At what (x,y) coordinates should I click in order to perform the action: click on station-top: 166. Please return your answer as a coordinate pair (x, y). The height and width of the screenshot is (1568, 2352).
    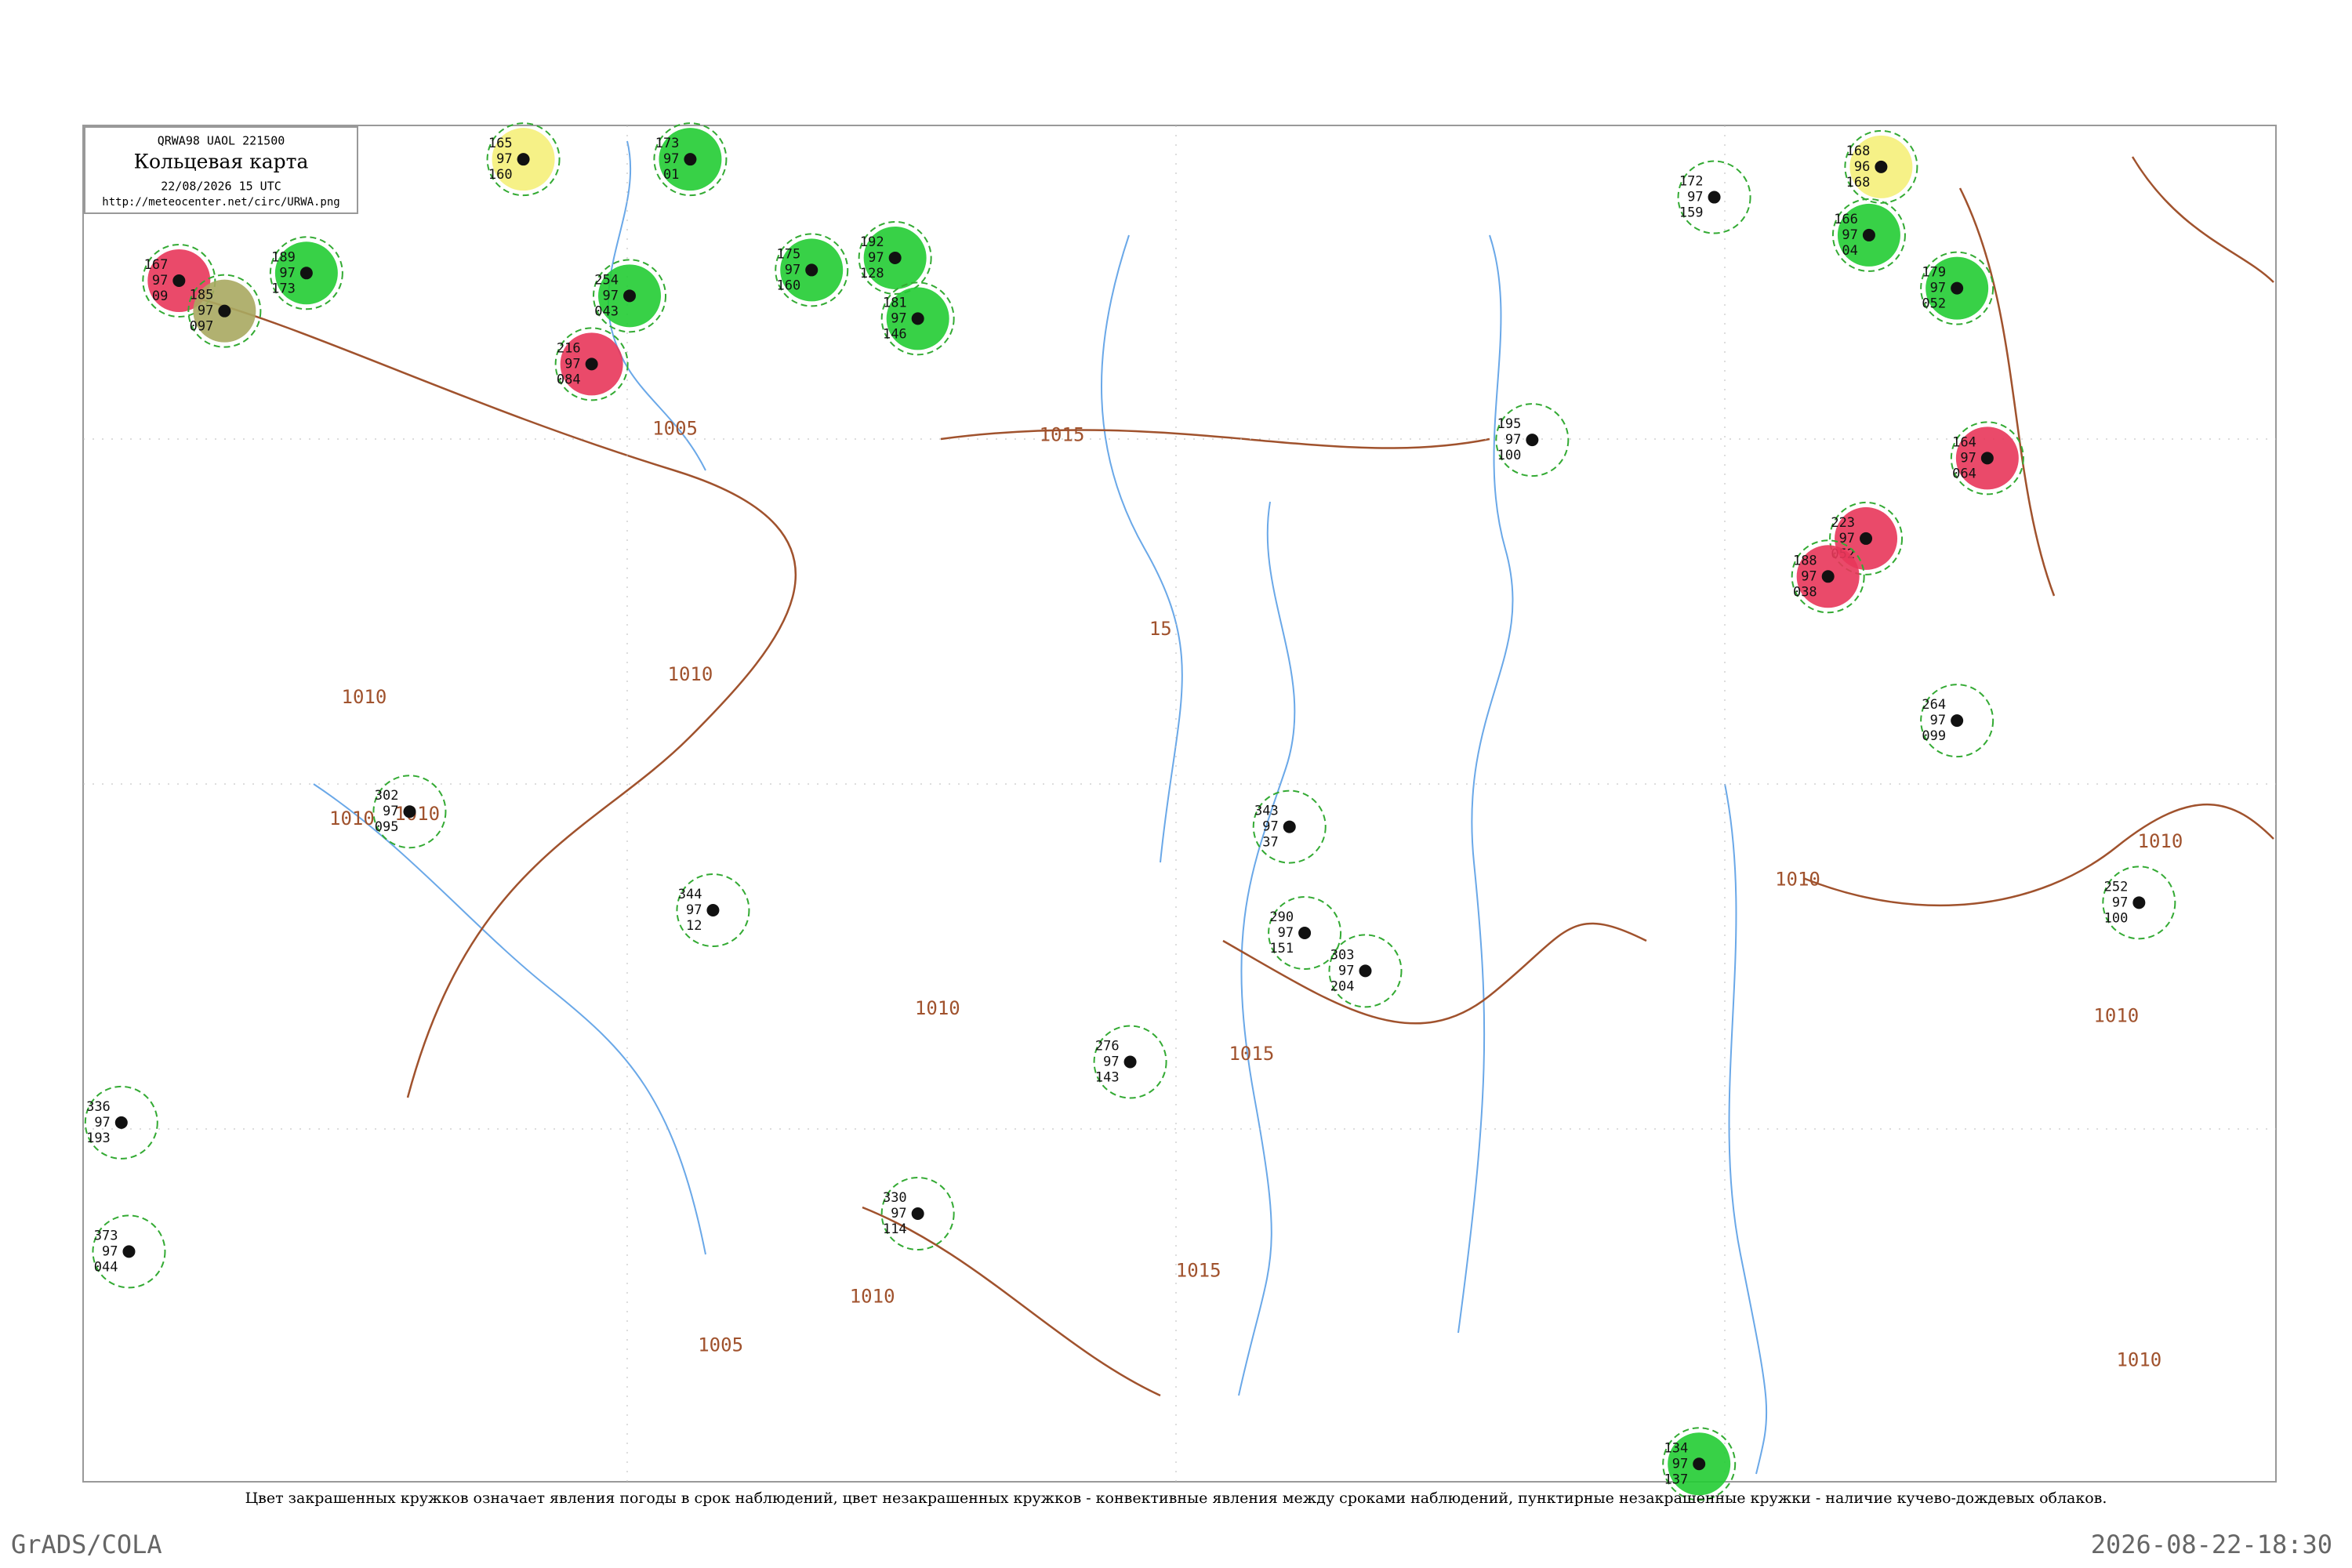
    Looking at the image, I should click on (1846, 219).